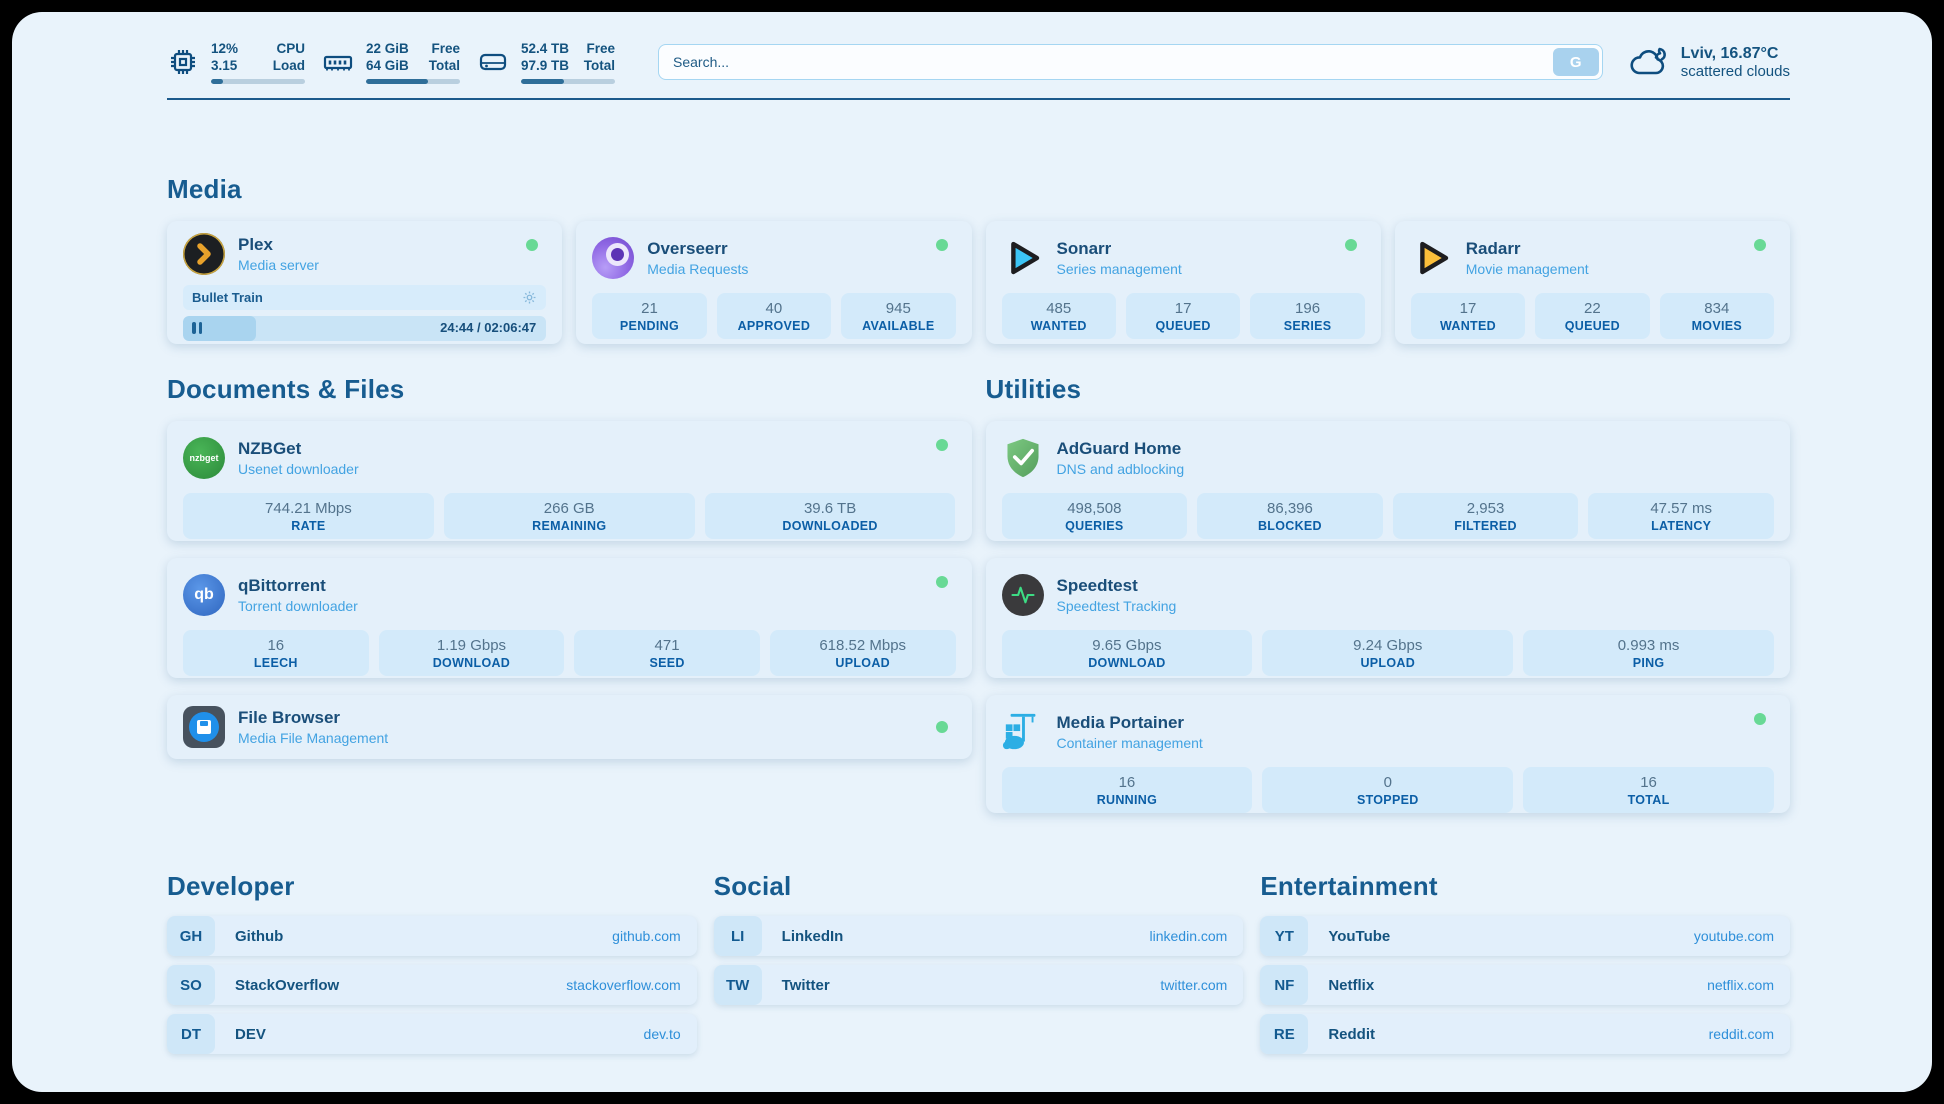 Image resolution: width=1944 pixels, height=1104 pixels. What do you see at coordinates (1097, 585) in the screenshot?
I see `app-title: Speedtest` at bounding box center [1097, 585].